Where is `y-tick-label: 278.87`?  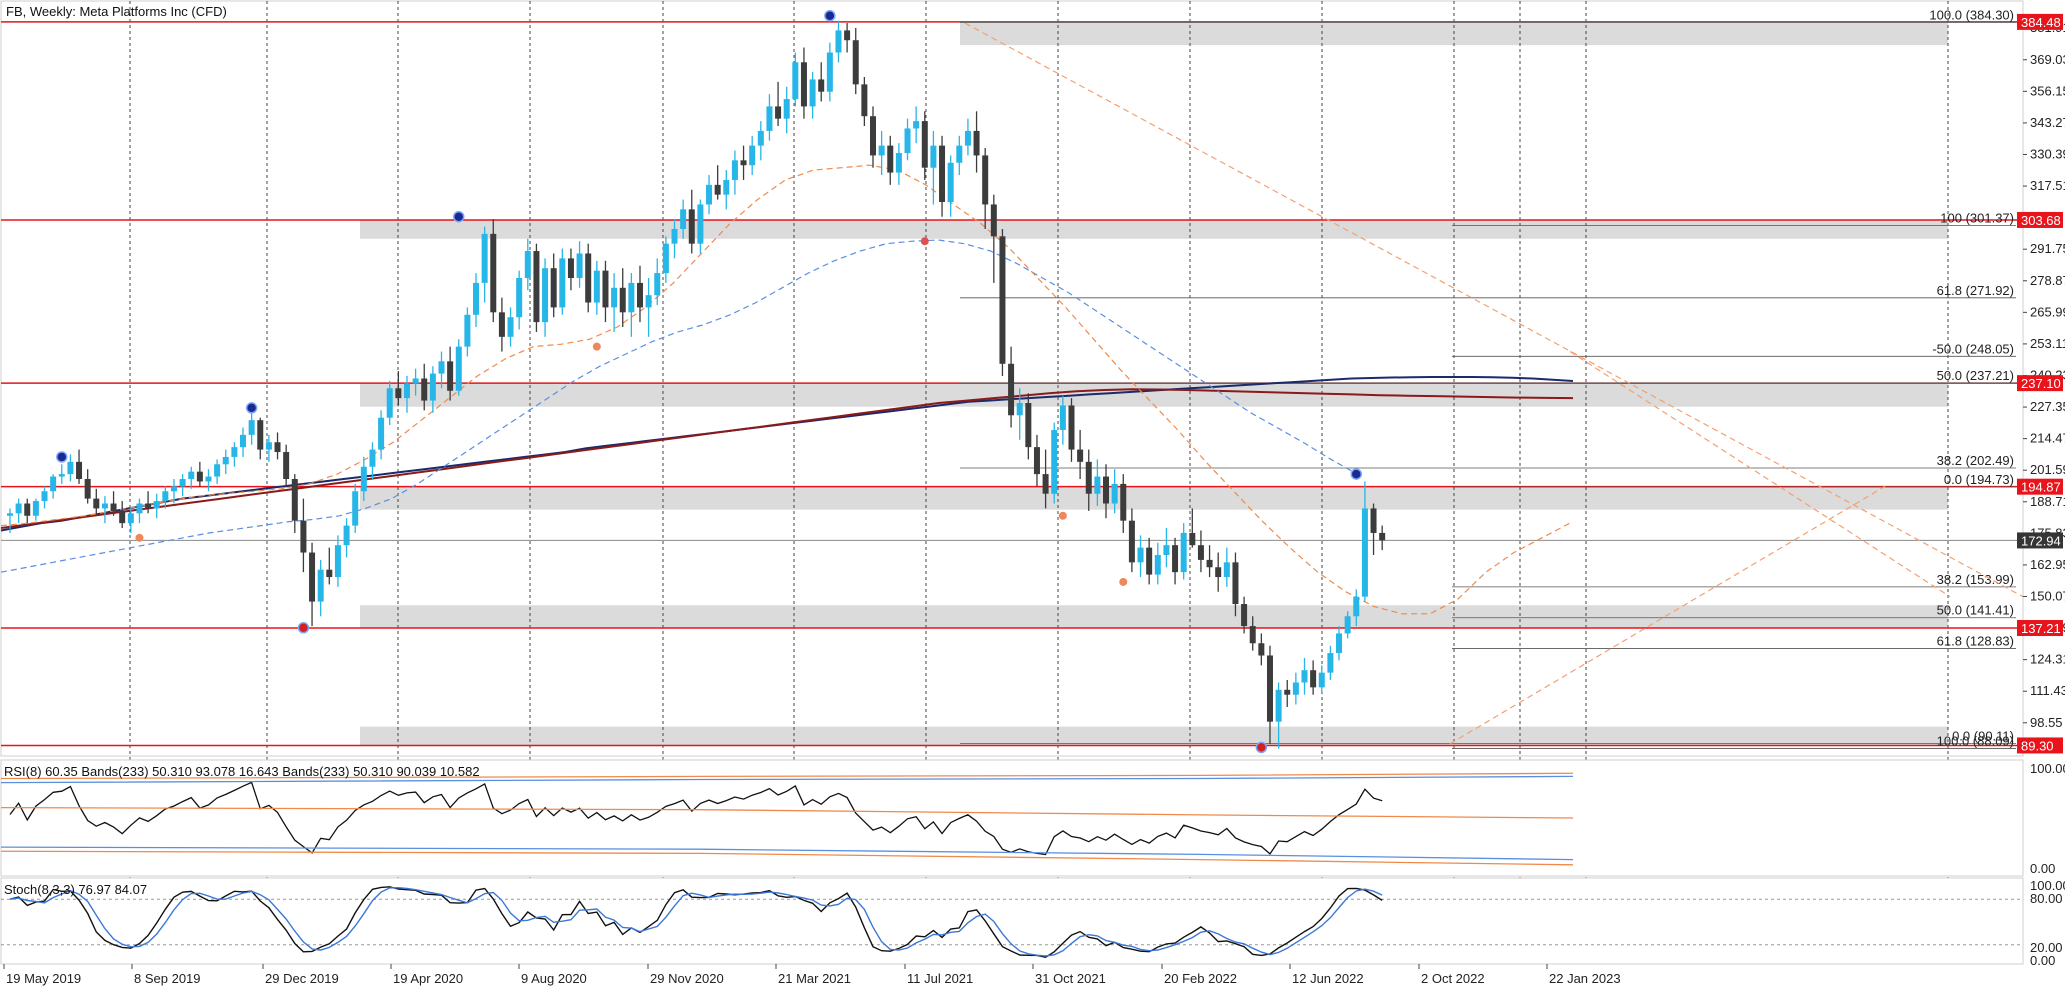
y-tick-label: 278.87 is located at coordinates (2047, 280).